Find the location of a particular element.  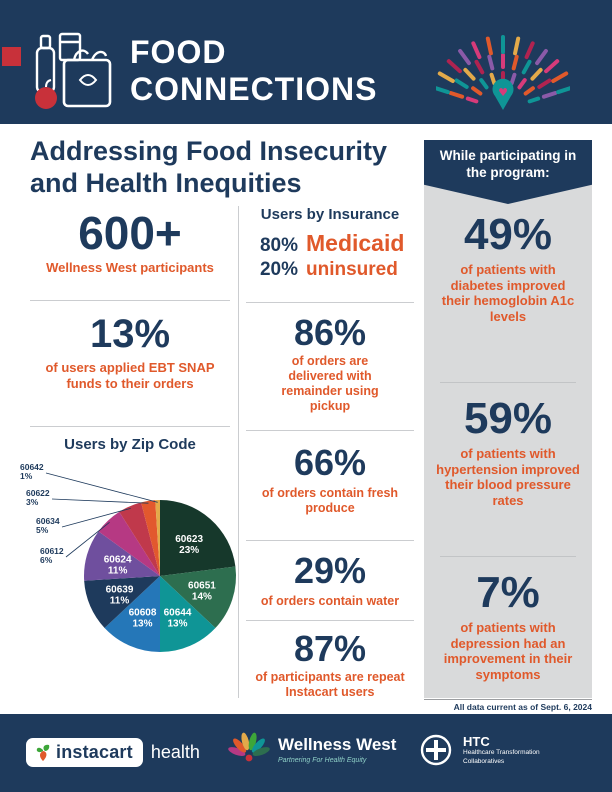

insurance-table: 80% Medicaid 20% uninsured is located at coordinates (333, 255).